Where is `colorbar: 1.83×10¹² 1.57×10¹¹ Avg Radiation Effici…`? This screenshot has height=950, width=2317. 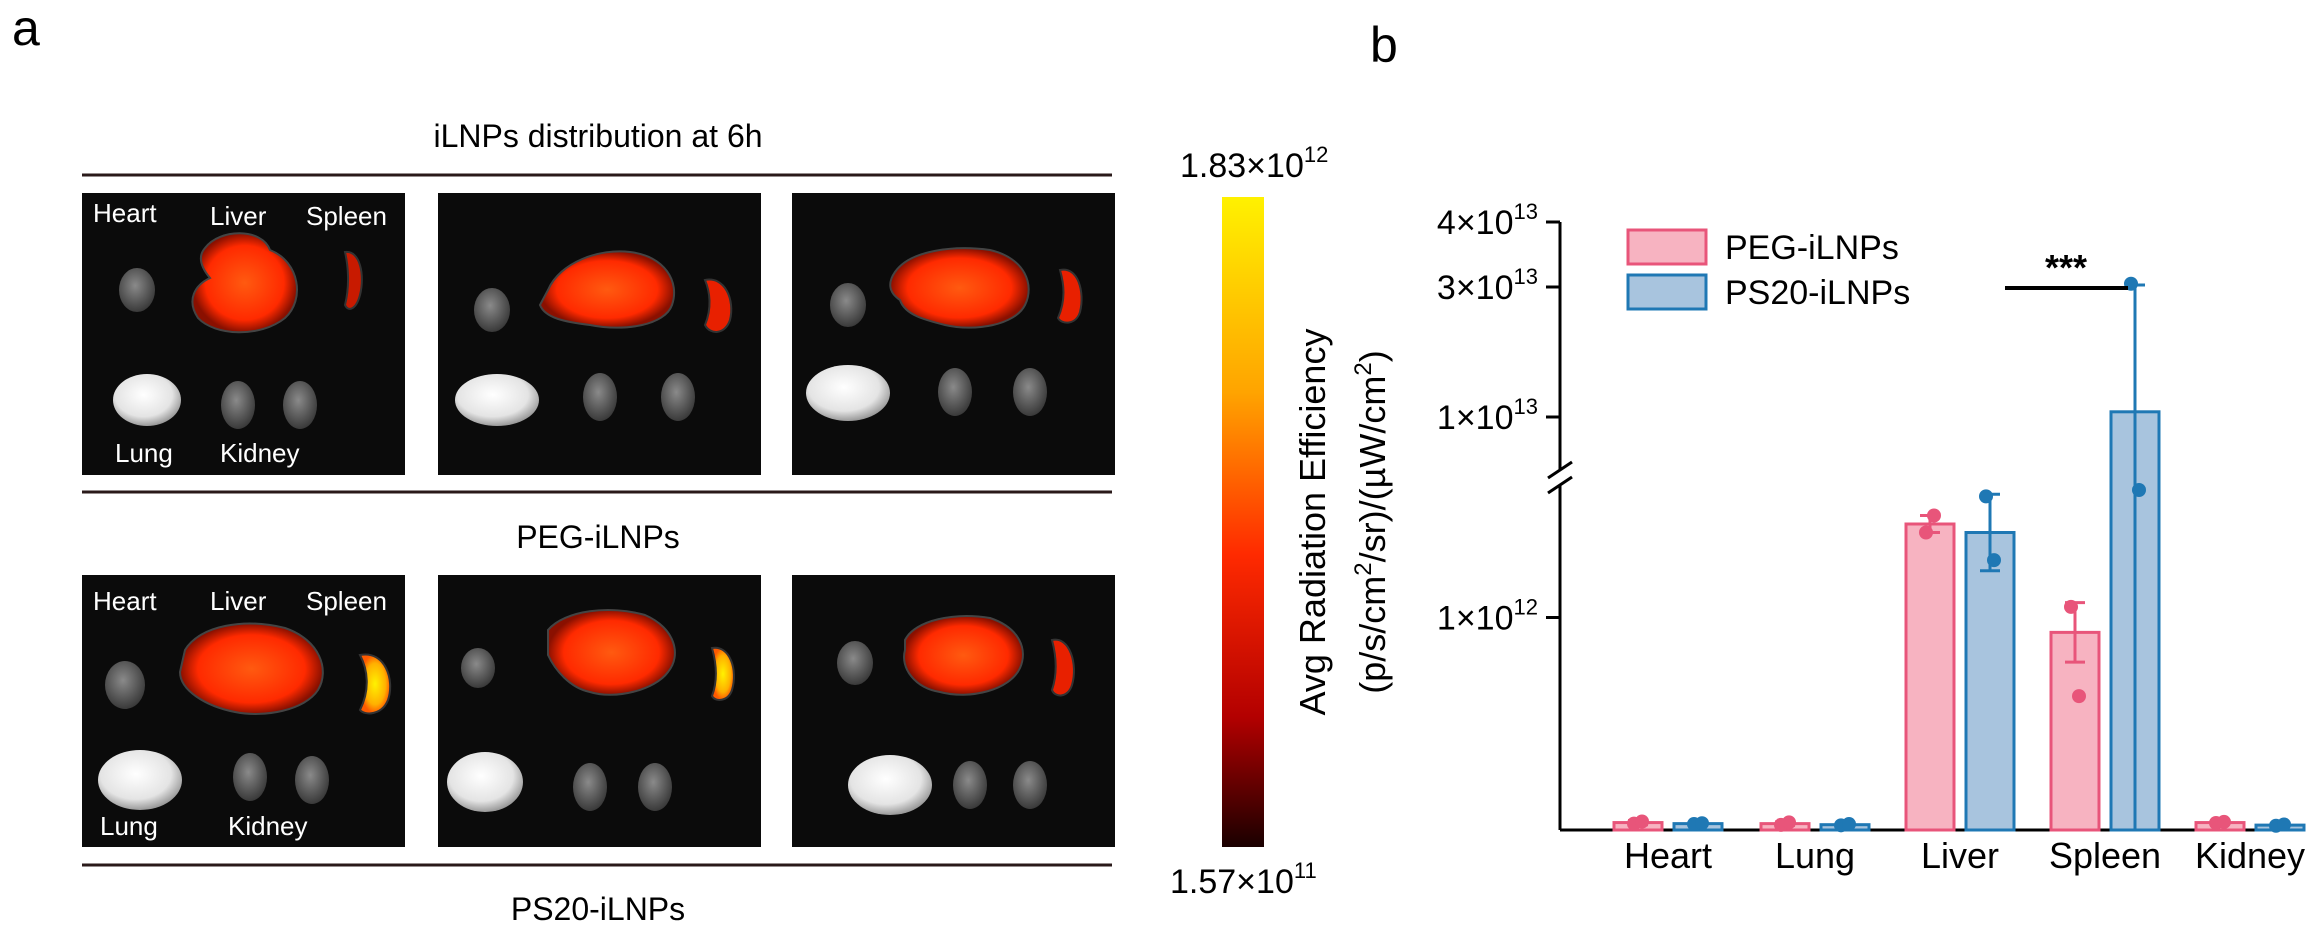 colorbar: 1.83×10¹² 1.57×10¹¹ Avg Radiation Effici… is located at coordinates (1281, 521).